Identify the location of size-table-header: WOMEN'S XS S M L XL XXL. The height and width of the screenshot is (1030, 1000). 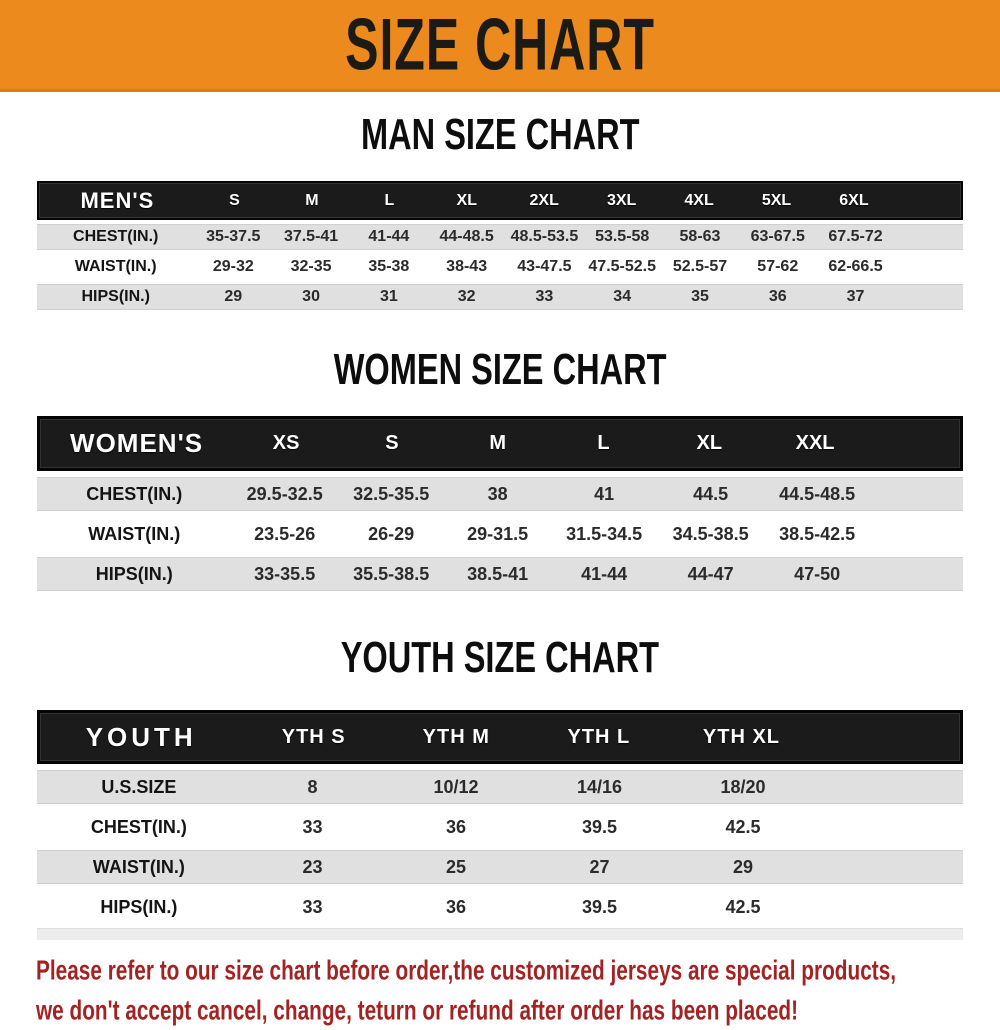
(500, 443).